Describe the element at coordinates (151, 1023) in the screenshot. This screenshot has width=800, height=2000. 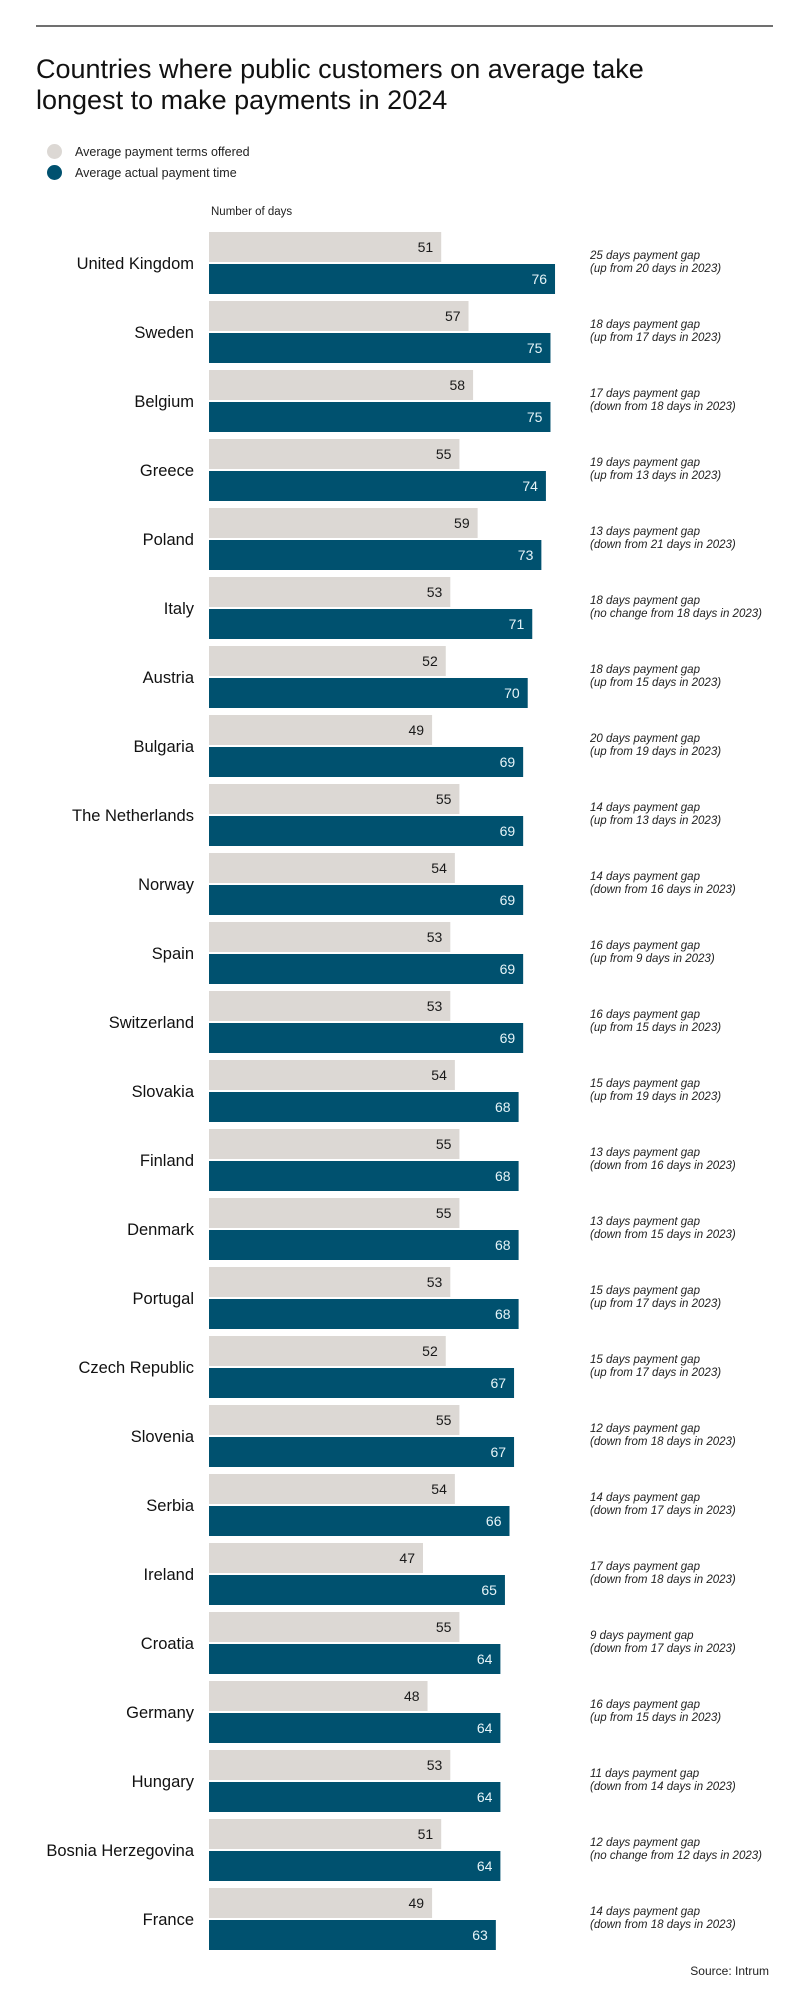
I see `category-label-switzerland: Switzerland` at that location.